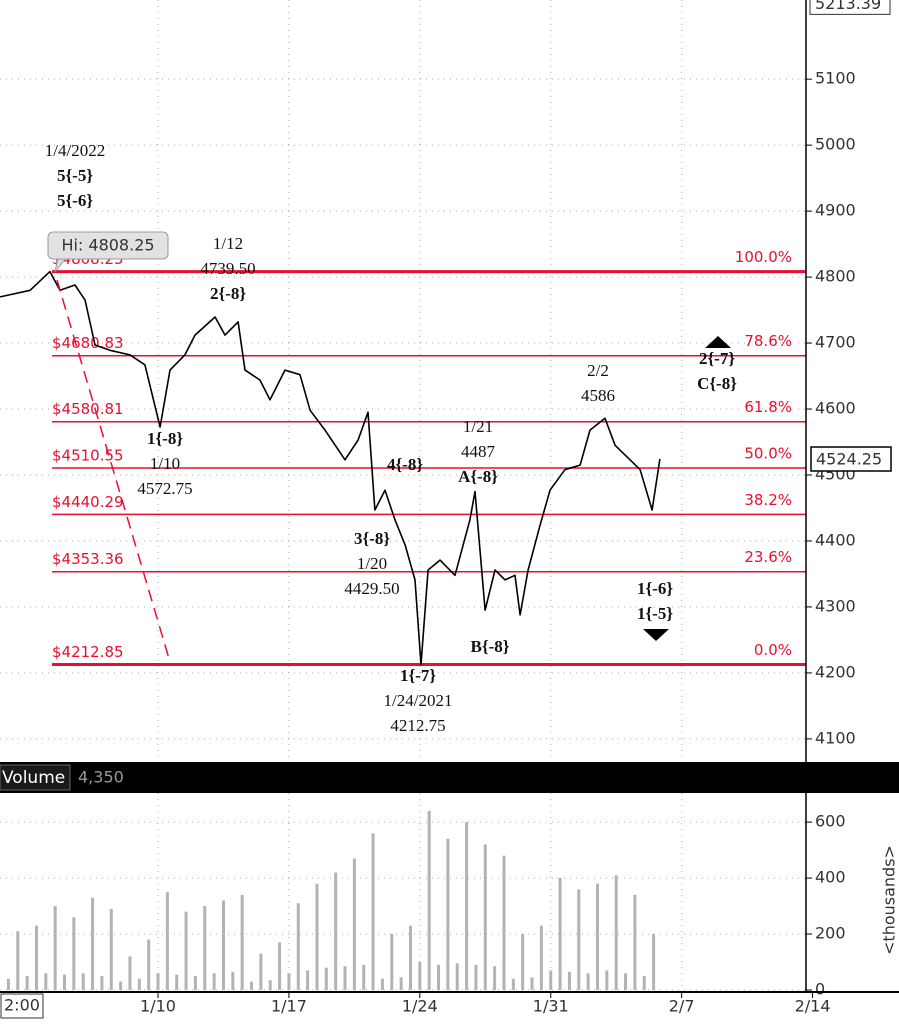  What do you see at coordinates (820, 989) in the screenshot?
I see `y-tick-label: 0` at bounding box center [820, 989].